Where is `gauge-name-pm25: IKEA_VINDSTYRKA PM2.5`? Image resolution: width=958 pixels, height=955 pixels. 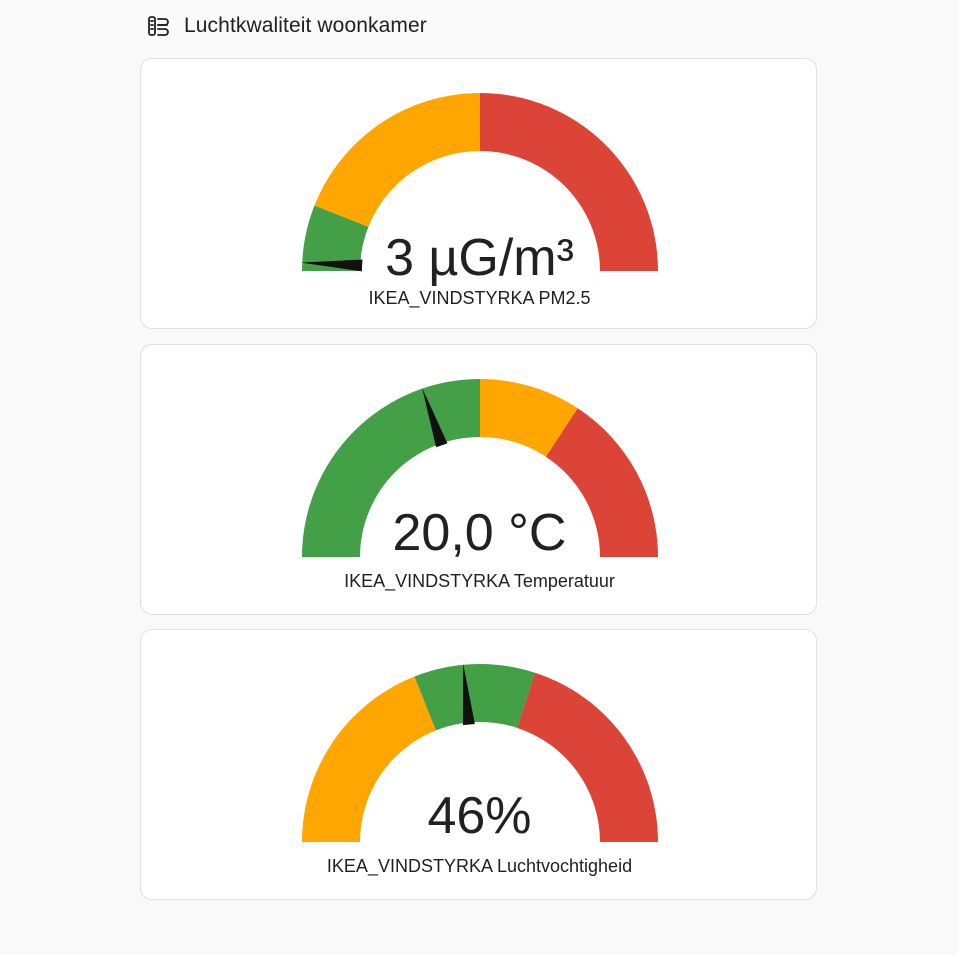
gauge-name-pm25: IKEA_VINDSTYRKA PM2.5 is located at coordinates (479, 298).